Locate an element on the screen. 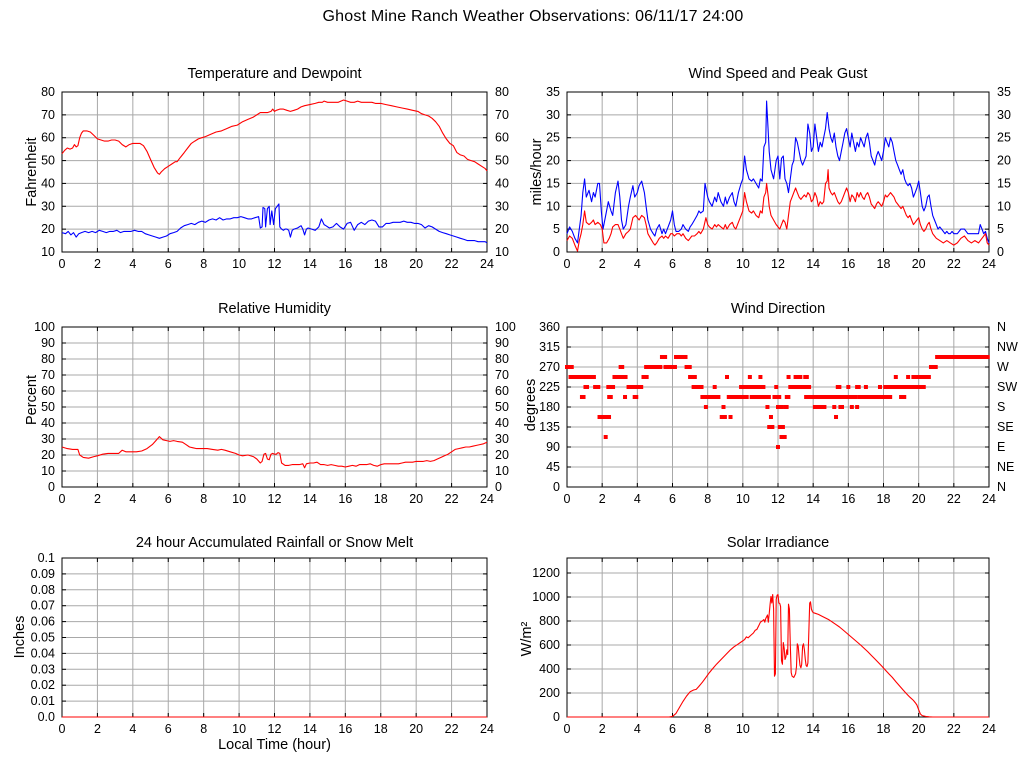 The image size is (1027, 772). direction-right-tick-label: SW is located at coordinates (1007, 387).